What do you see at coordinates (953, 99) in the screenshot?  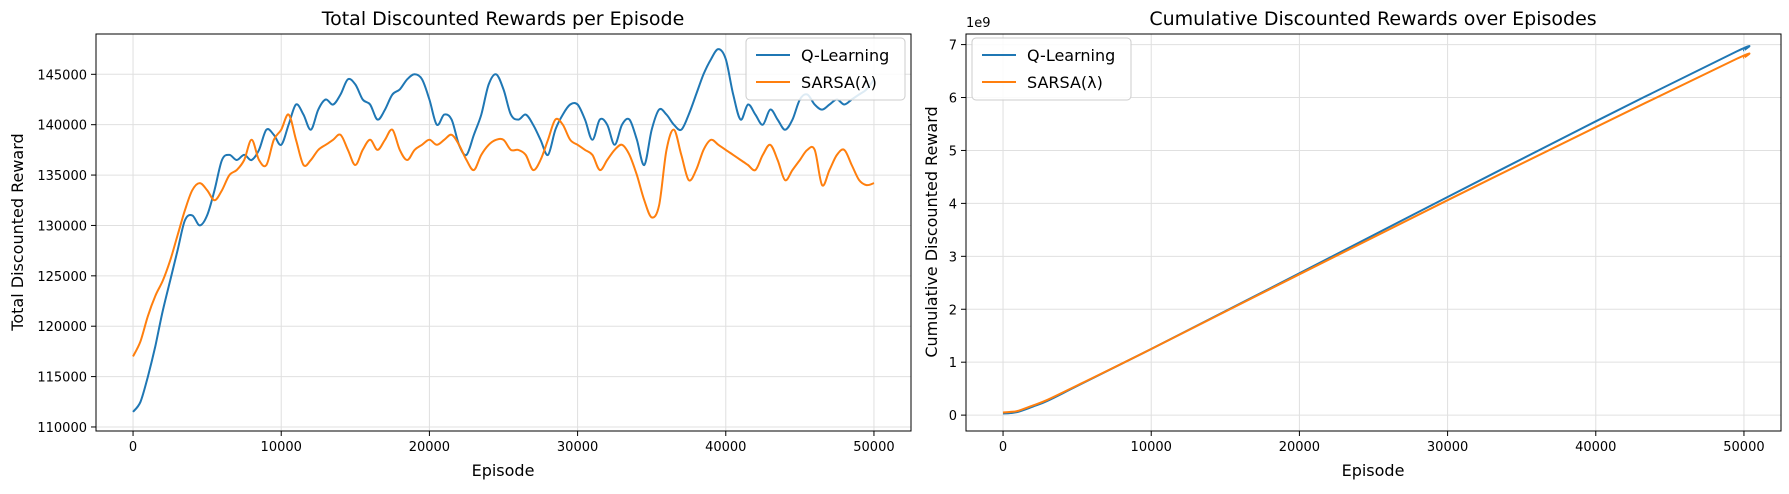 I see `y-tick-label: 6` at bounding box center [953, 99].